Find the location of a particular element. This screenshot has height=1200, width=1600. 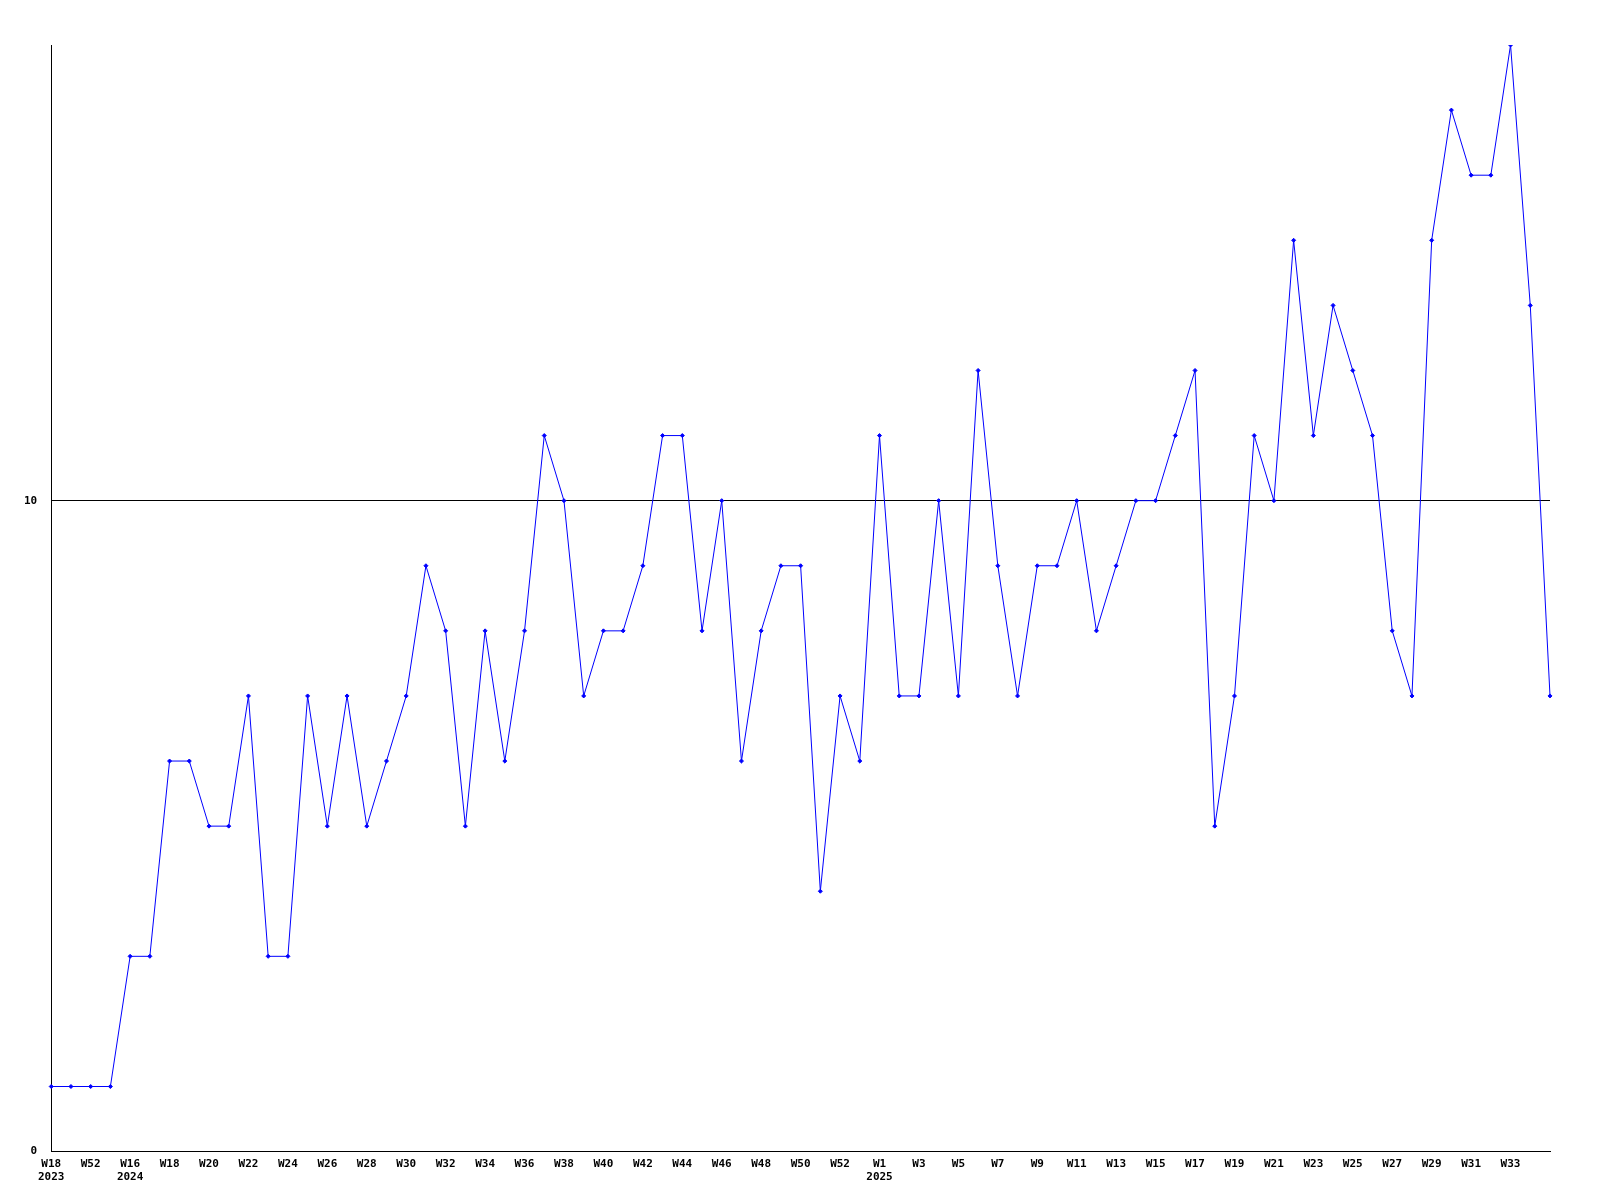

x-tick-label: W38 is located at coordinates (564, 1164).